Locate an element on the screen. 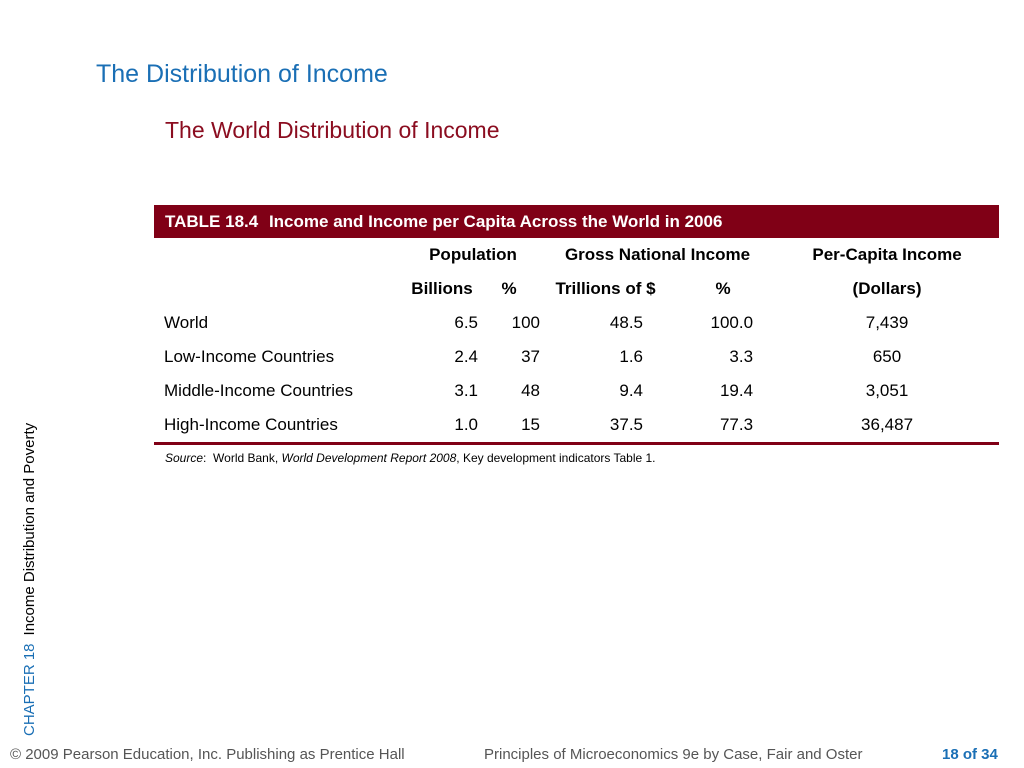  chapter-number: CHAPTER 18 is located at coordinates (29, 689).